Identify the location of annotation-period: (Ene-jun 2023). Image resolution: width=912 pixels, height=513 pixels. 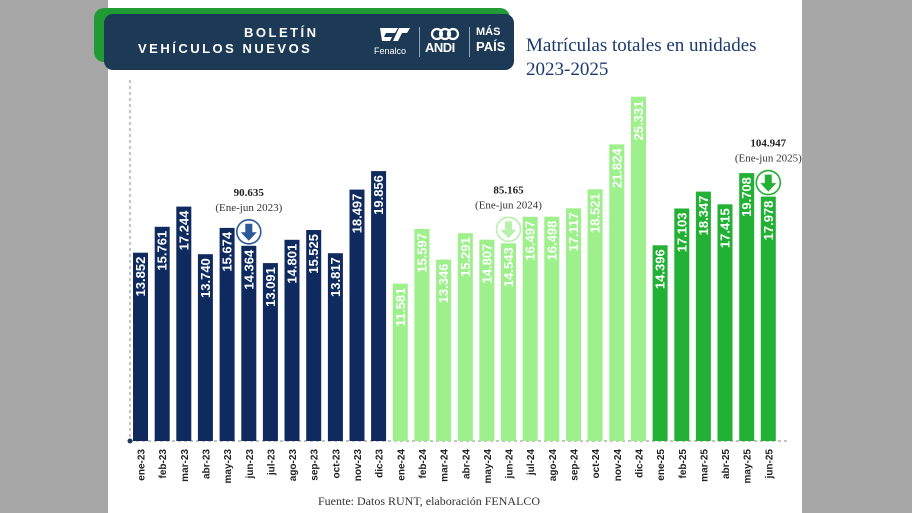
(248, 208).